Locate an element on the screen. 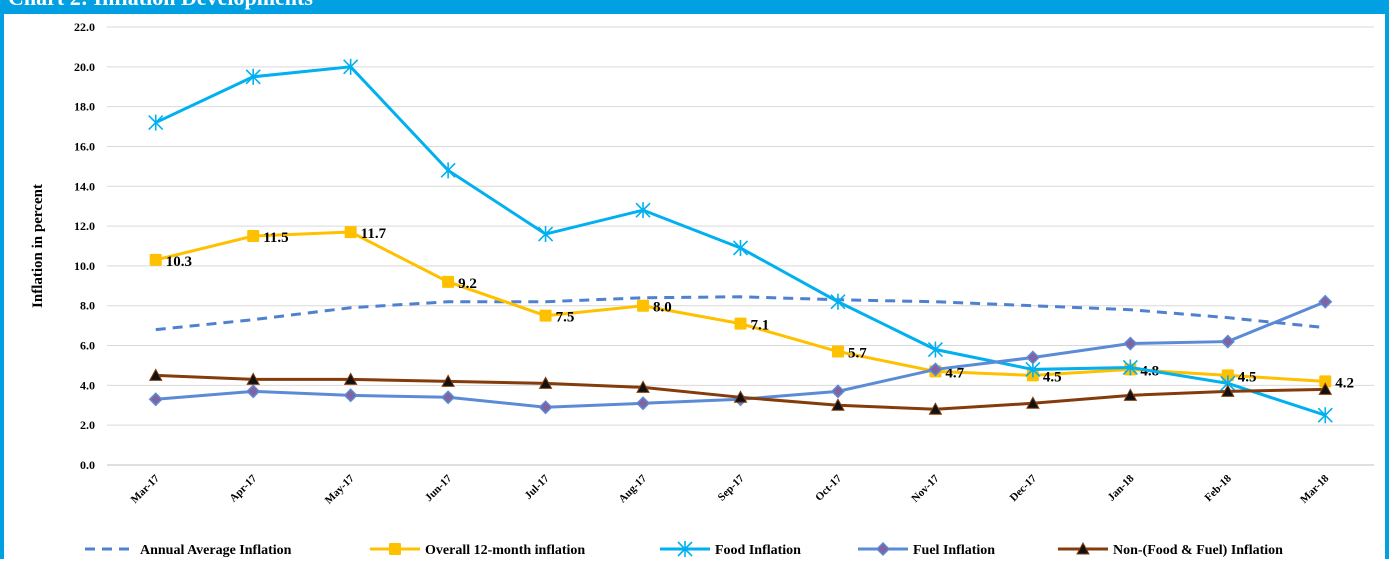 This screenshot has height=564, width=1389. x-tick-label: Jul-17 is located at coordinates (537, 487).